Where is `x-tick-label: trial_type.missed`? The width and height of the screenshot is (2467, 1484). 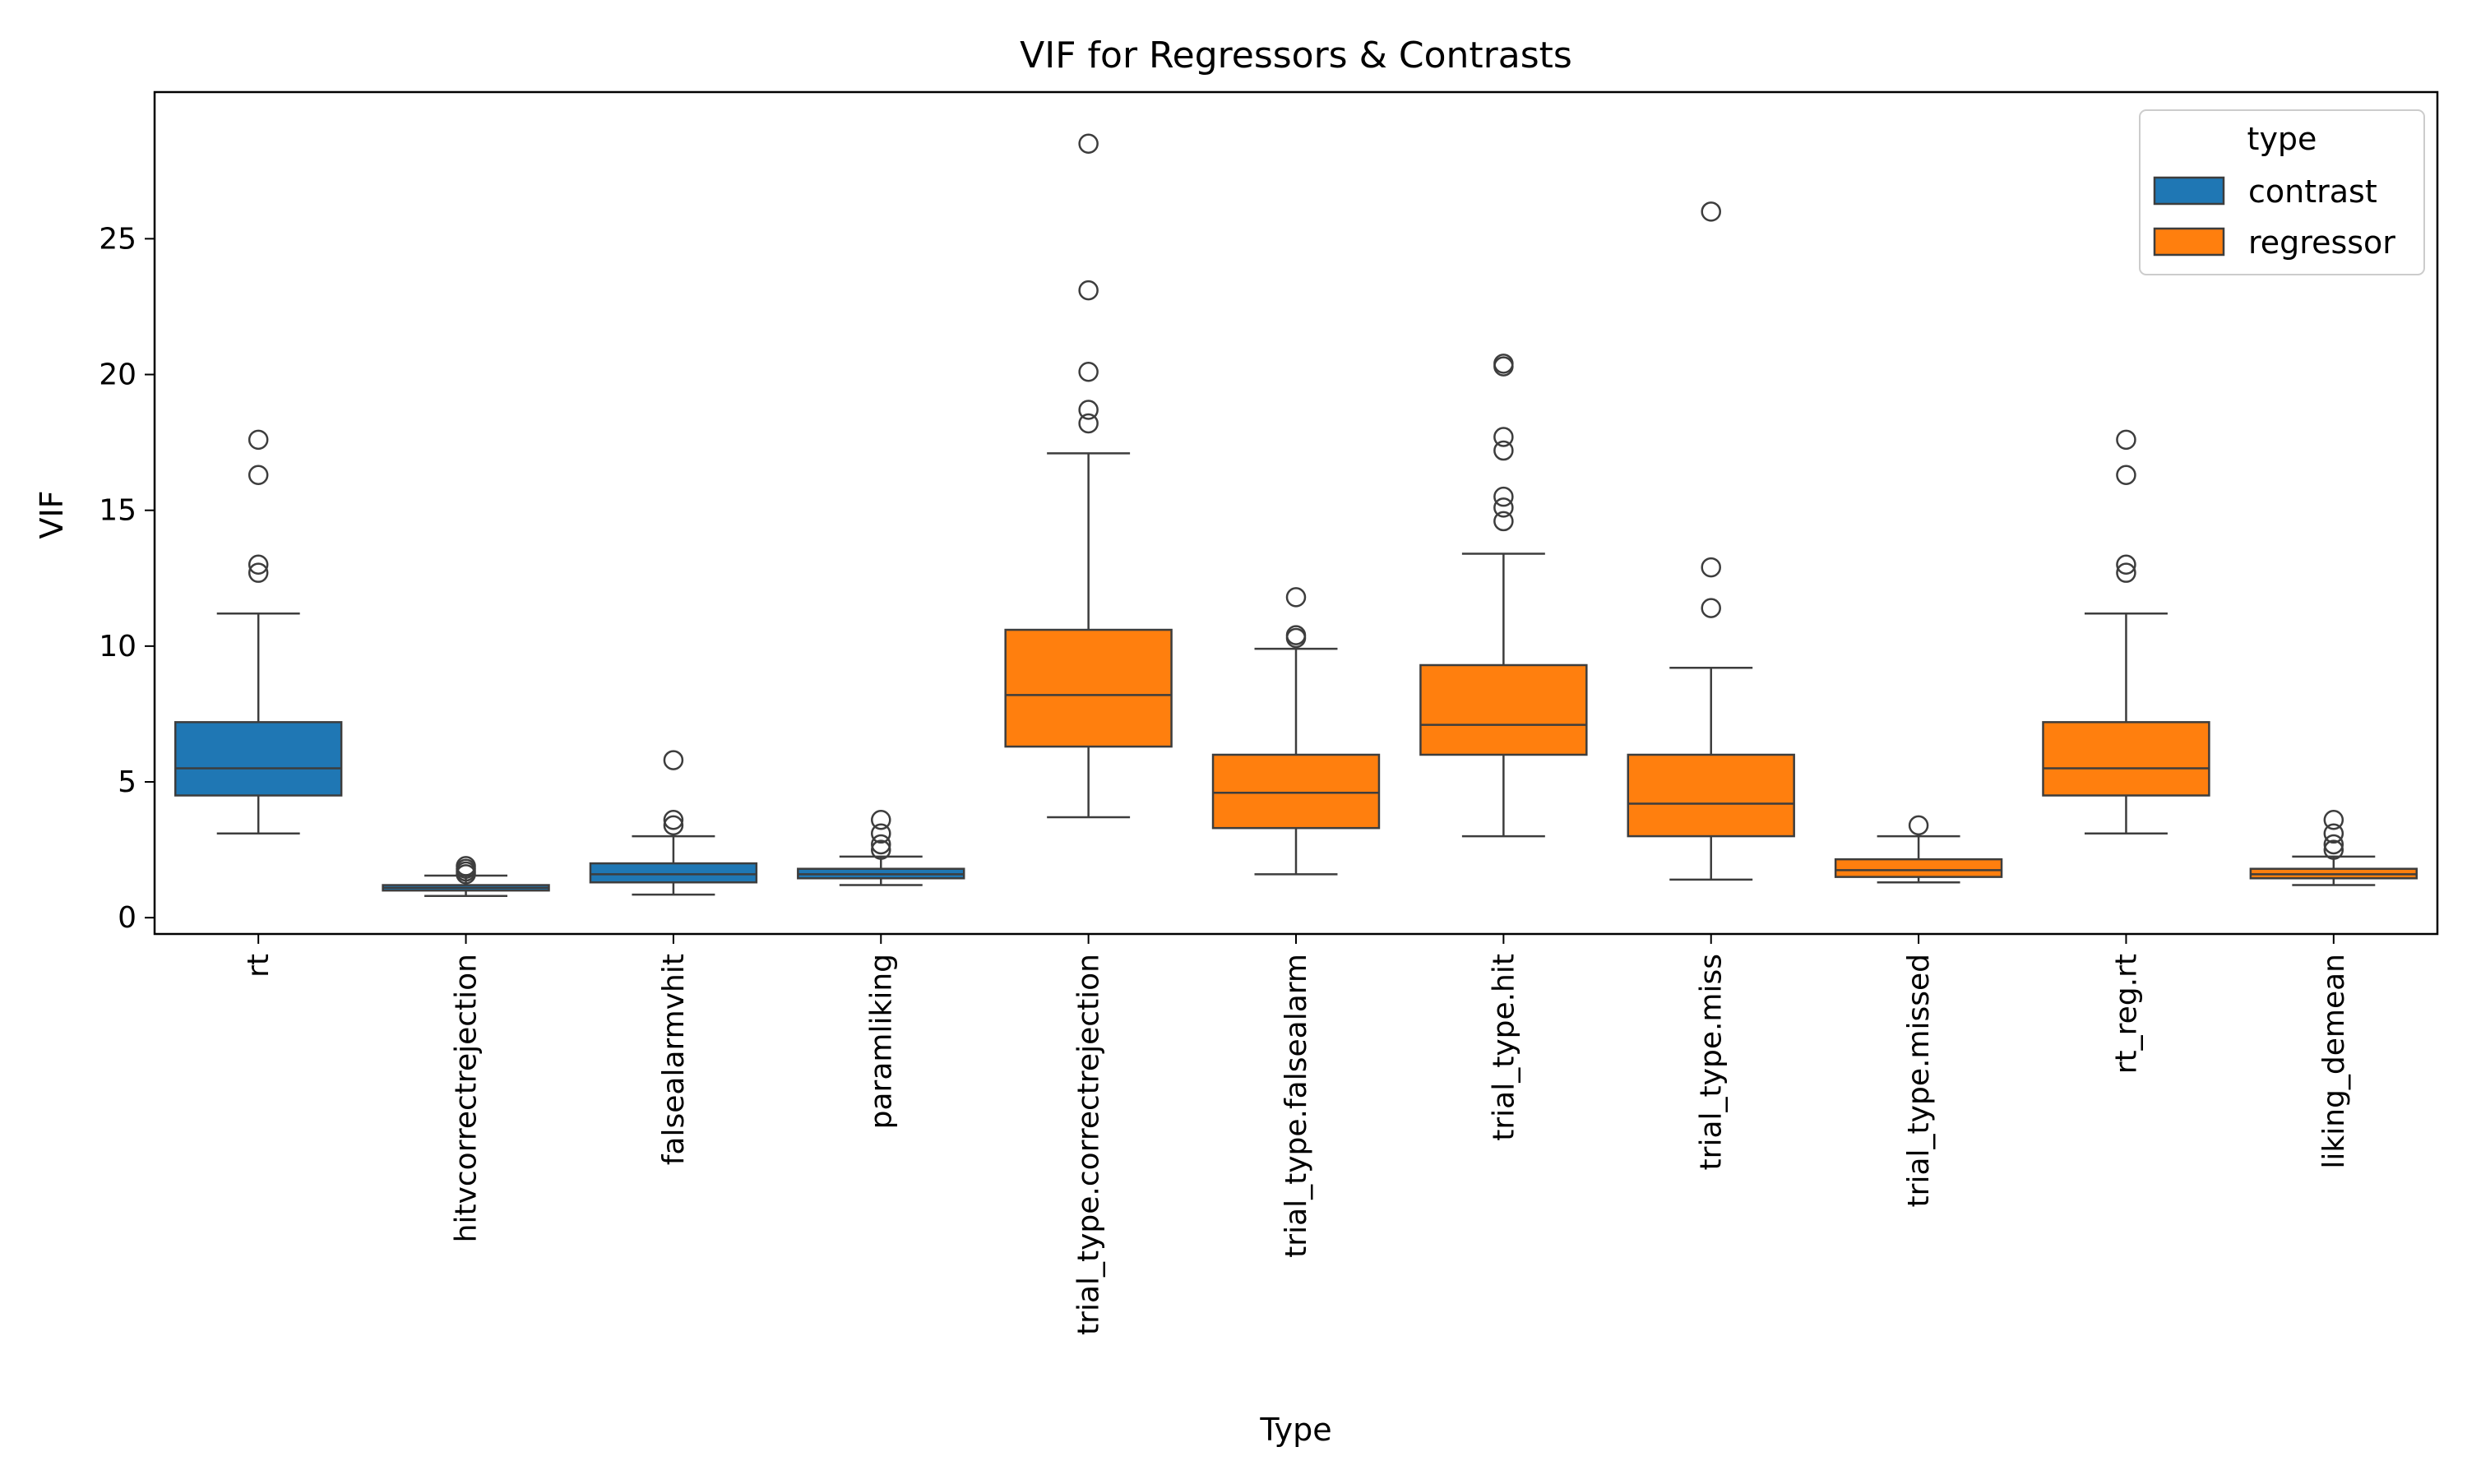
x-tick-label: trial_type.missed is located at coordinates (1919, 1080).